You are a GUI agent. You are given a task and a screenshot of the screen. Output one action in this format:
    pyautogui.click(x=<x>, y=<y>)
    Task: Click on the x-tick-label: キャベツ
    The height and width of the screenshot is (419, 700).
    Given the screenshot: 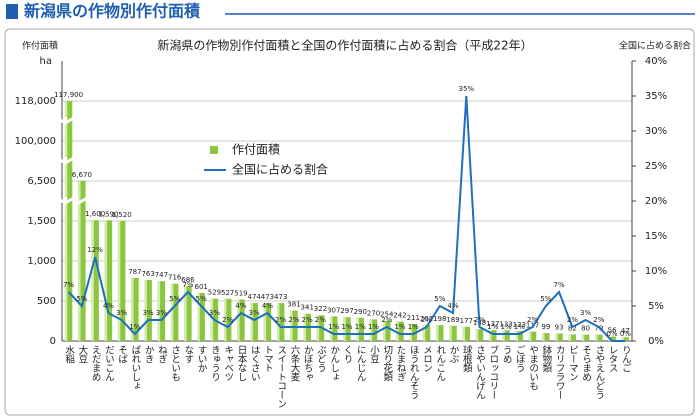 What is the action you would take?
    pyautogui.click(x=228, y=363)
    